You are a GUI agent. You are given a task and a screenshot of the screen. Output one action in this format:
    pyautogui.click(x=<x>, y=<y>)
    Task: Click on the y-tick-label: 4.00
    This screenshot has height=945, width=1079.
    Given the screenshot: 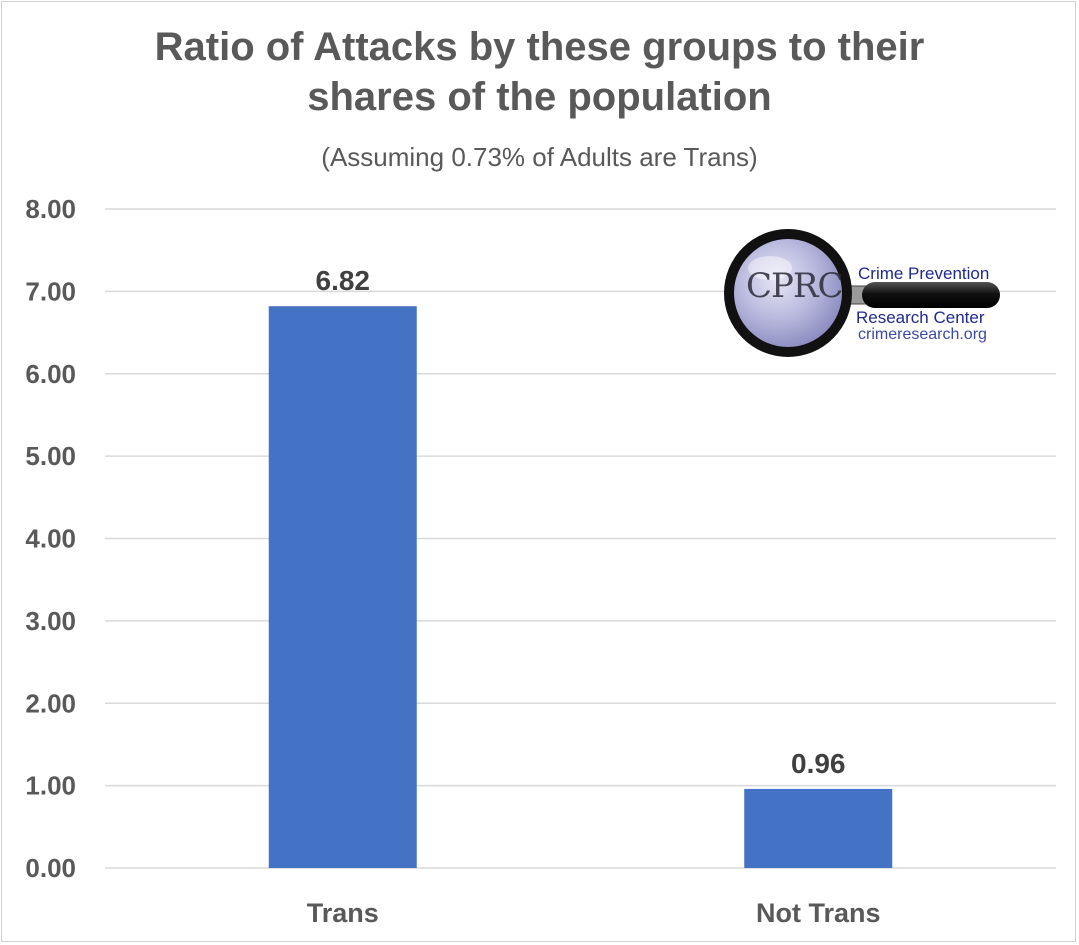 What is the action you would take?
    pyautogui.click(x=50, y=539)
    